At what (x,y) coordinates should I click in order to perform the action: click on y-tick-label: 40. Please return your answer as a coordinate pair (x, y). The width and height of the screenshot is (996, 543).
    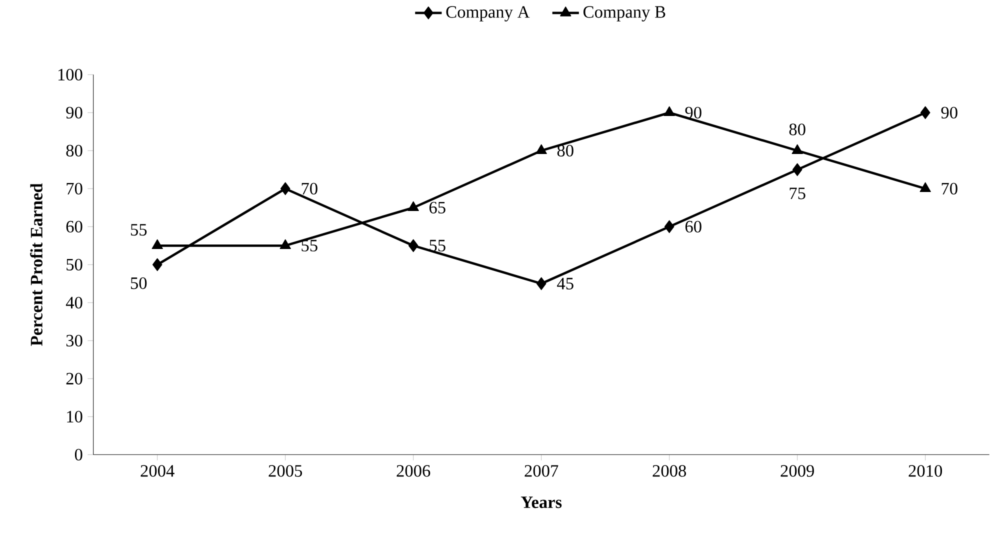
    Looking at the image, I should click on (74, 302).